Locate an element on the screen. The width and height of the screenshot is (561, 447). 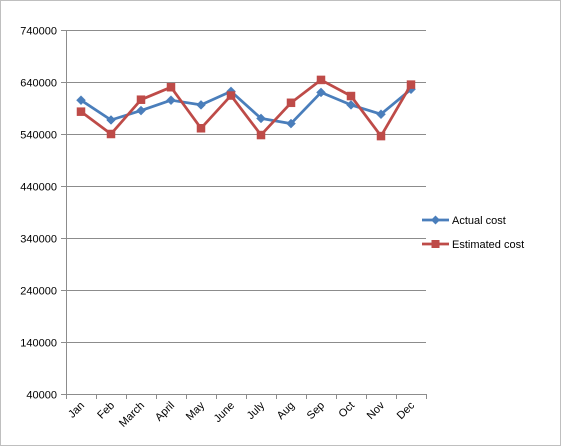
x-tick-label: Feb is located at coordinates (106, 411).